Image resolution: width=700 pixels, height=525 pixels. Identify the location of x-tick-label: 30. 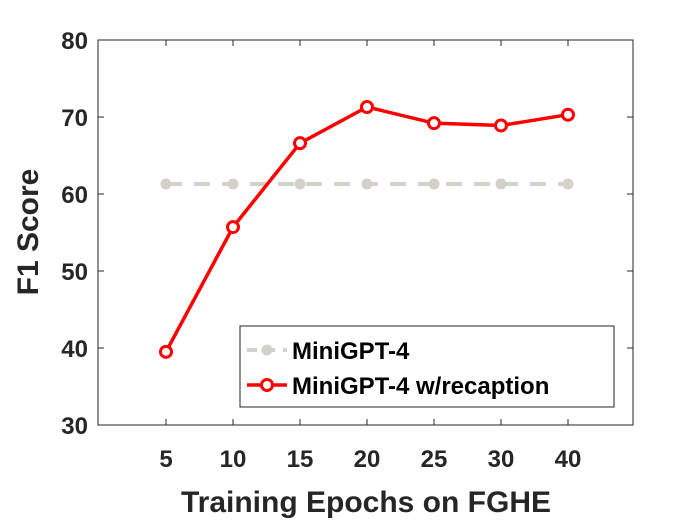
(501, 459).